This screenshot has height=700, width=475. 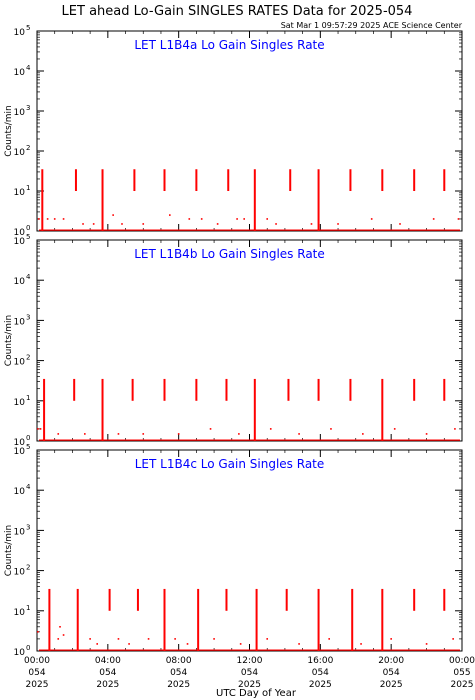 I want to click on x-tick-label-time: 08:00, so click(x=179, y=661).